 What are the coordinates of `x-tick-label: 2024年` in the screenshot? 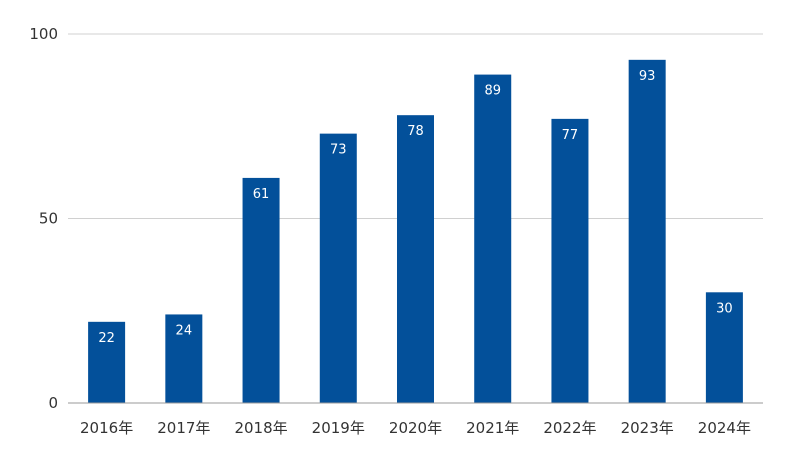 It's located at (724, 428).